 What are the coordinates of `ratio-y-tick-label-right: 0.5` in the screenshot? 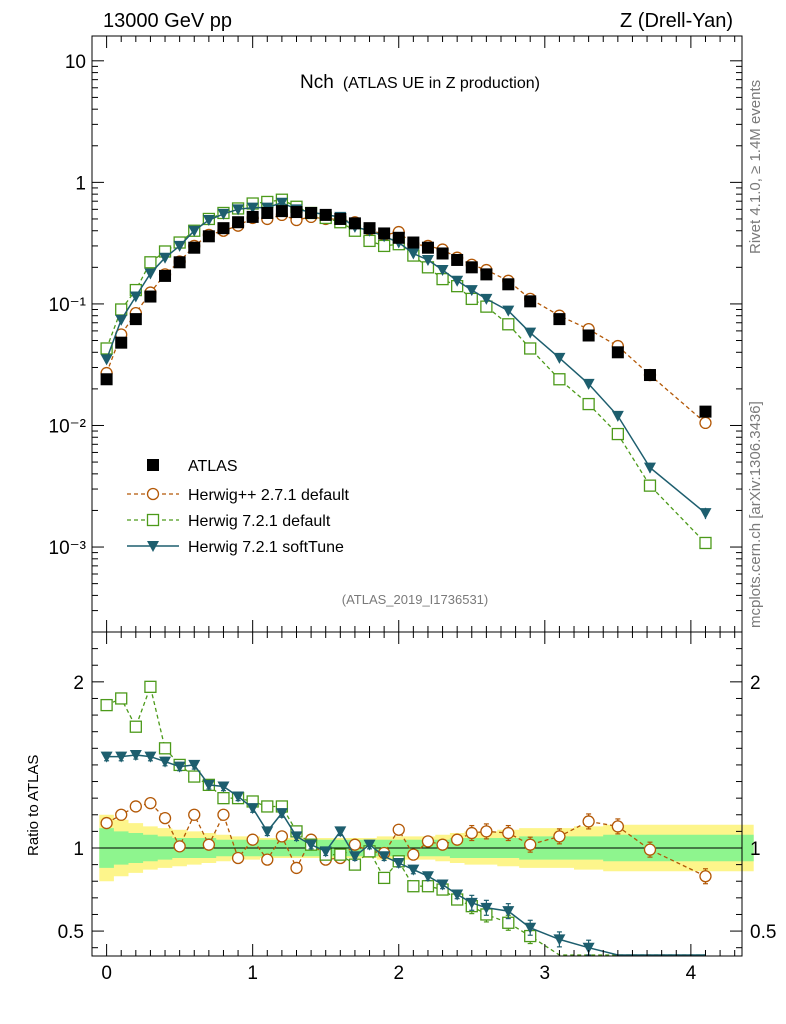 It's located at (763, 932).